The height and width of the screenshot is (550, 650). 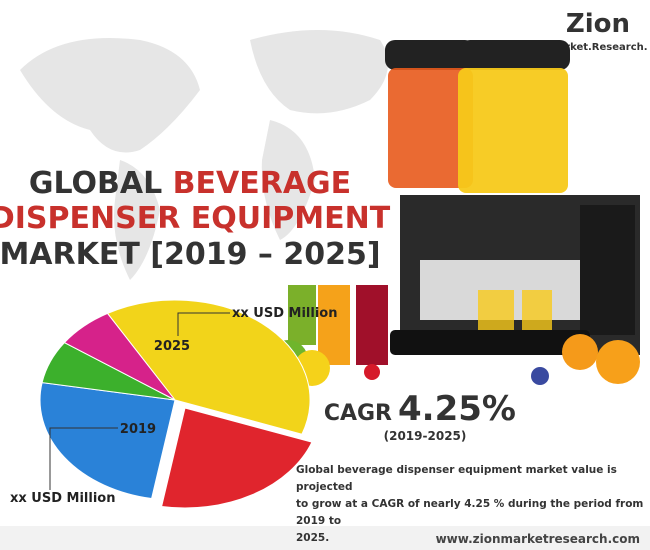 I want to click on title-accent: BEVERAGE, so click(x=262, y=183).